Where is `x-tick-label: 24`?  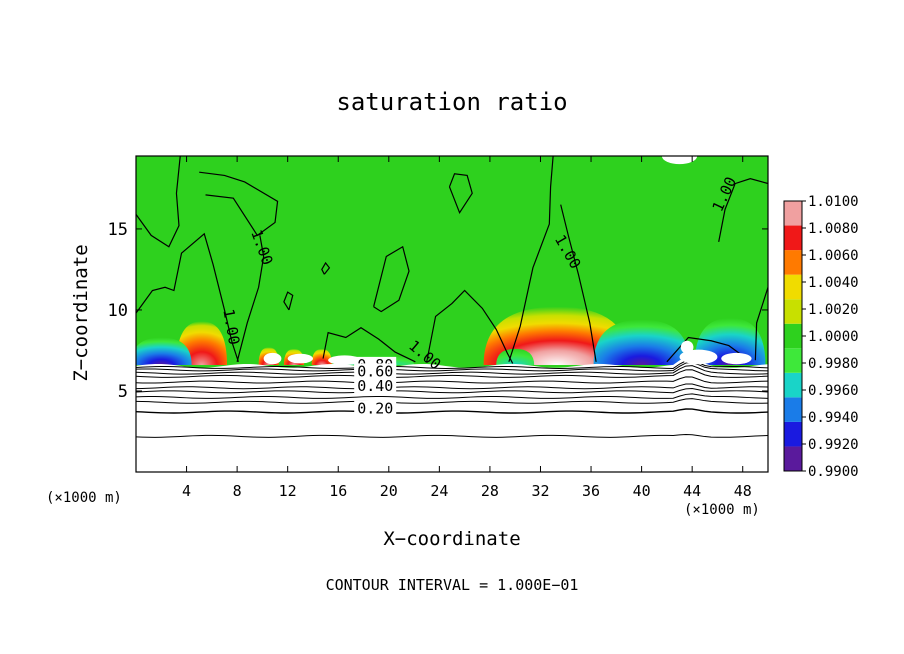 x-tick-label: 24 is located at coordinates (439, 491).